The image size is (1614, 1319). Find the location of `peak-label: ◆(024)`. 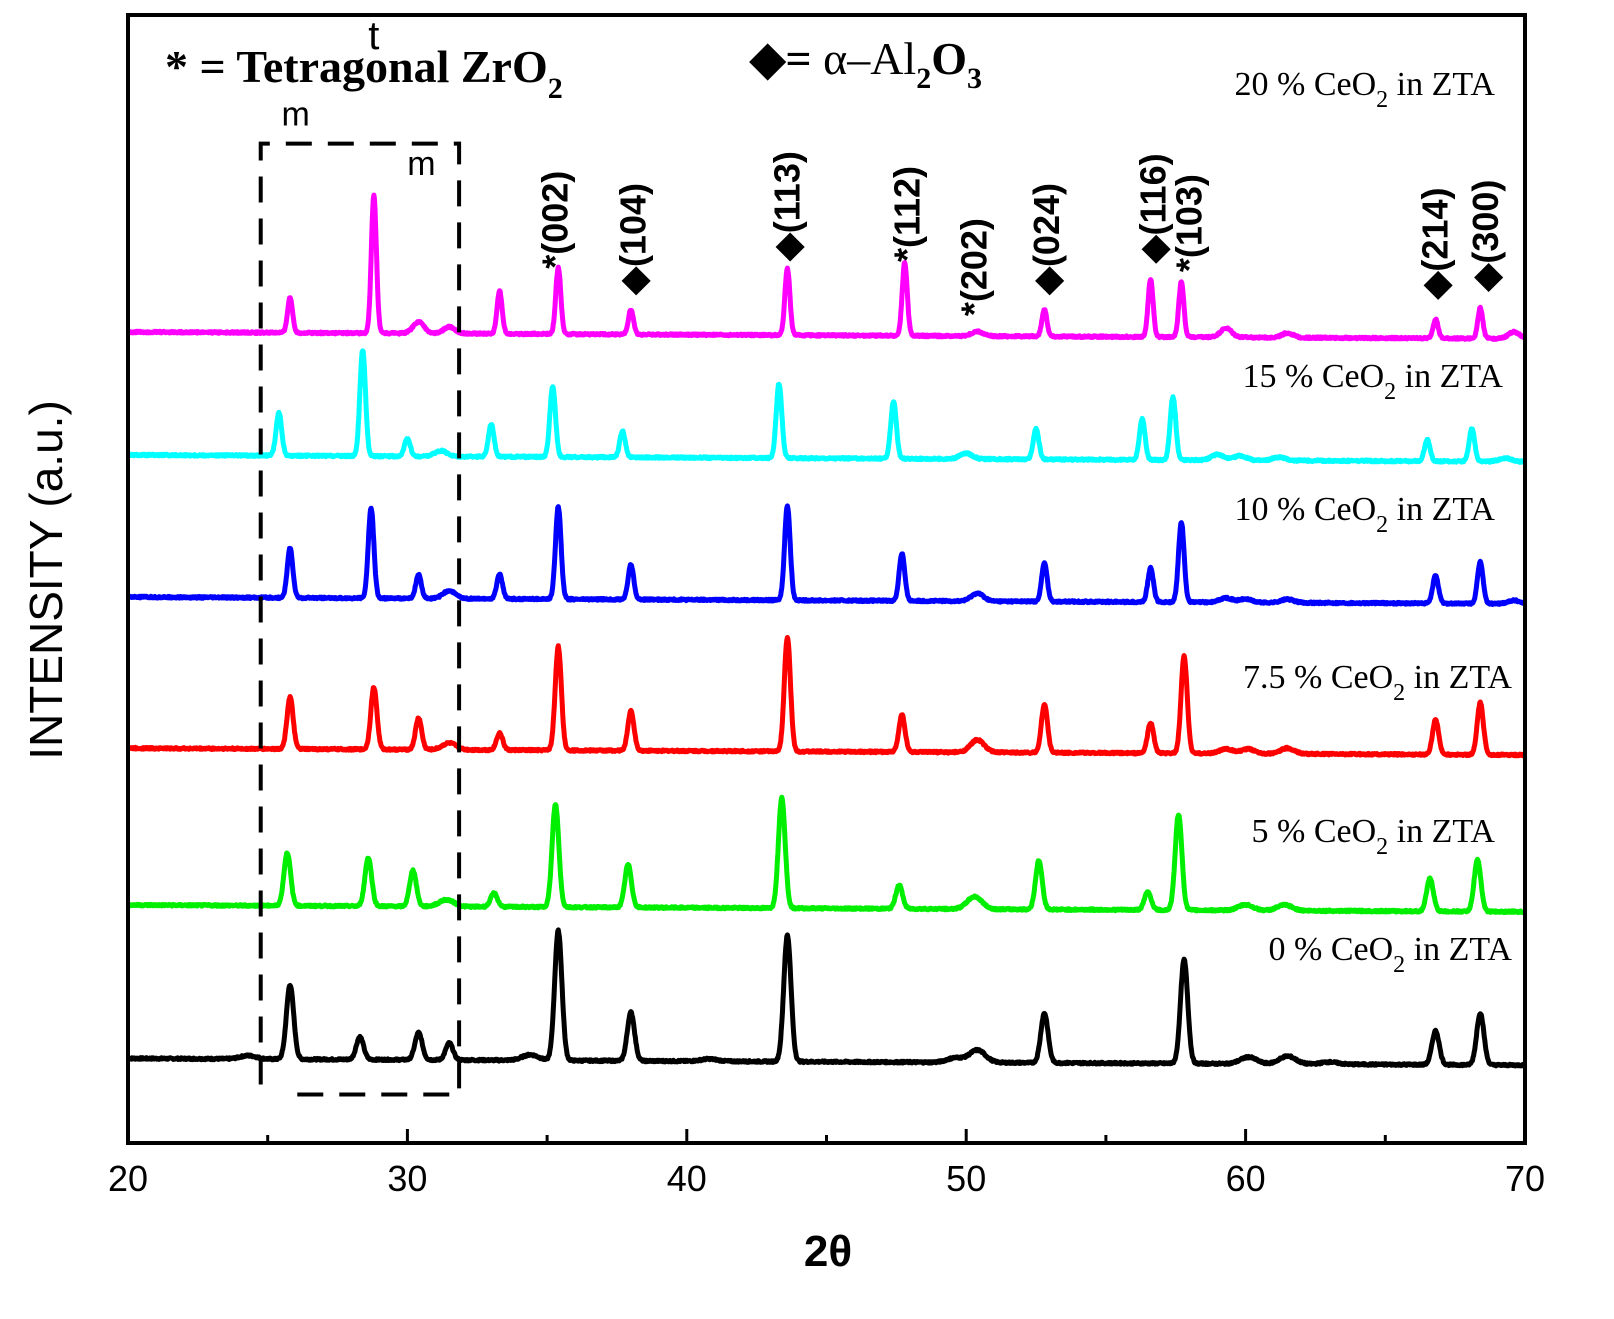

peak-label: ◆(024) is located at coordinates (1046, 239).